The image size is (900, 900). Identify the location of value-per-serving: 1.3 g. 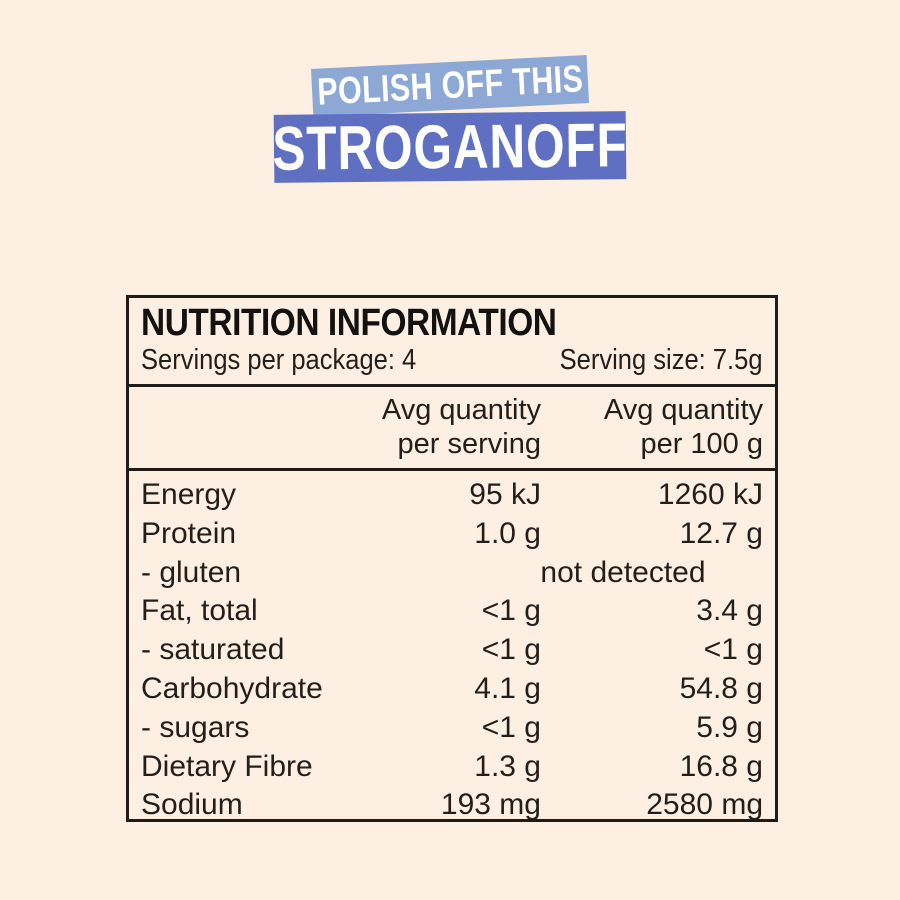
(507, 766).